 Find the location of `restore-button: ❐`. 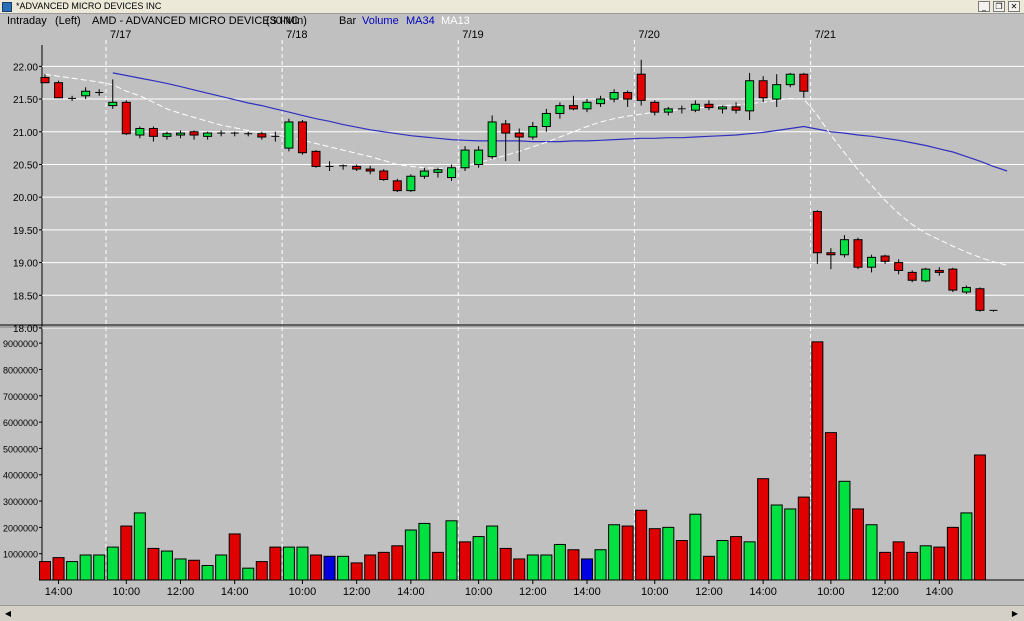

restore-button: ❐ is located at coordinates (999, 6).